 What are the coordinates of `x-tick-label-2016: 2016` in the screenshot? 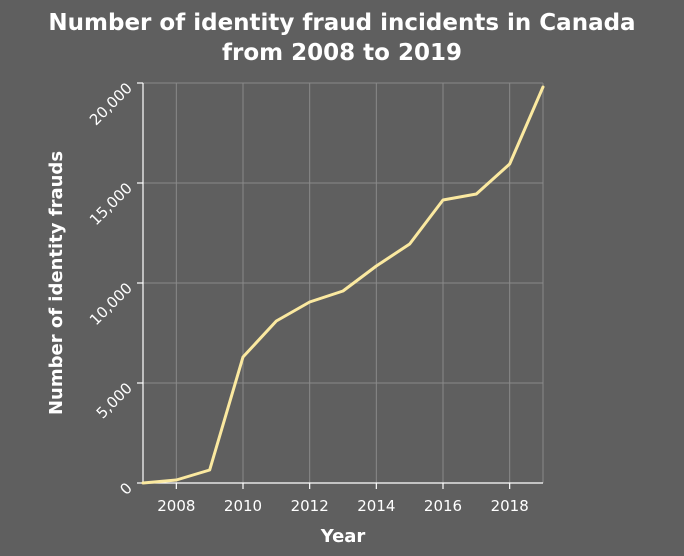 It's located at (443, 506).